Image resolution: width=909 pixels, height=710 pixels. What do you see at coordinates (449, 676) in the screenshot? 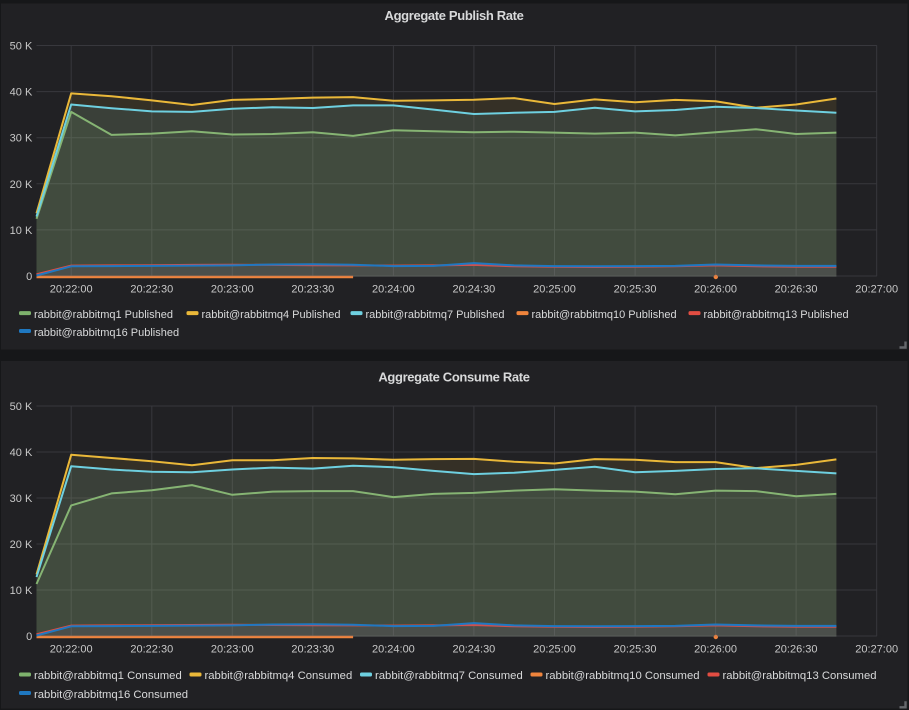
I see `svg-text: rabbit@rabbitmq7 Consumed` at bounding box center [449, 676].